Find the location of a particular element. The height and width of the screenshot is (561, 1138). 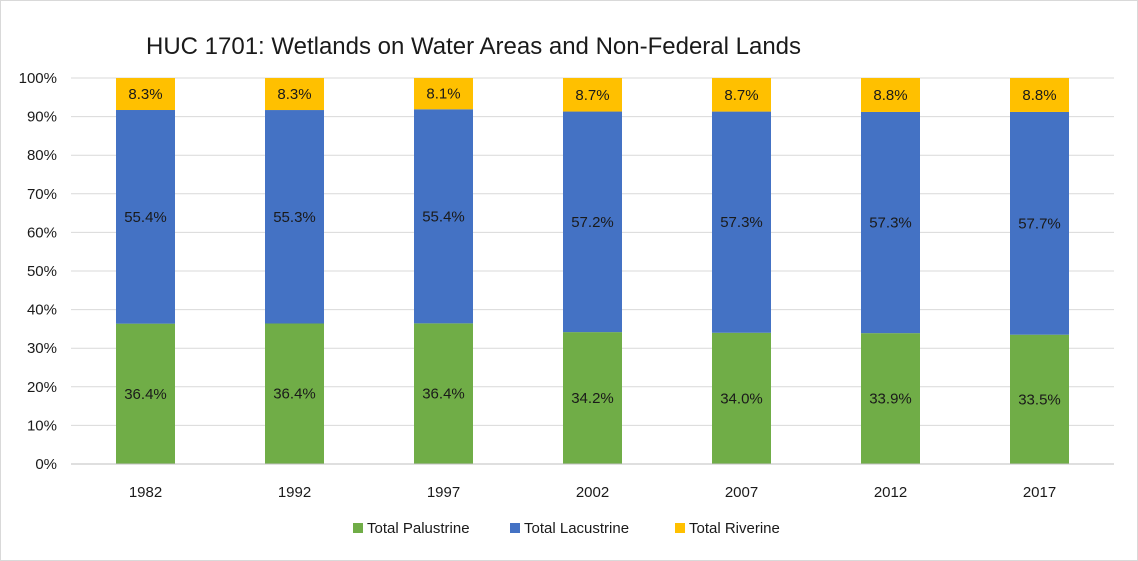

x-tick-label: 1982 is located at coordinates (145, 492).